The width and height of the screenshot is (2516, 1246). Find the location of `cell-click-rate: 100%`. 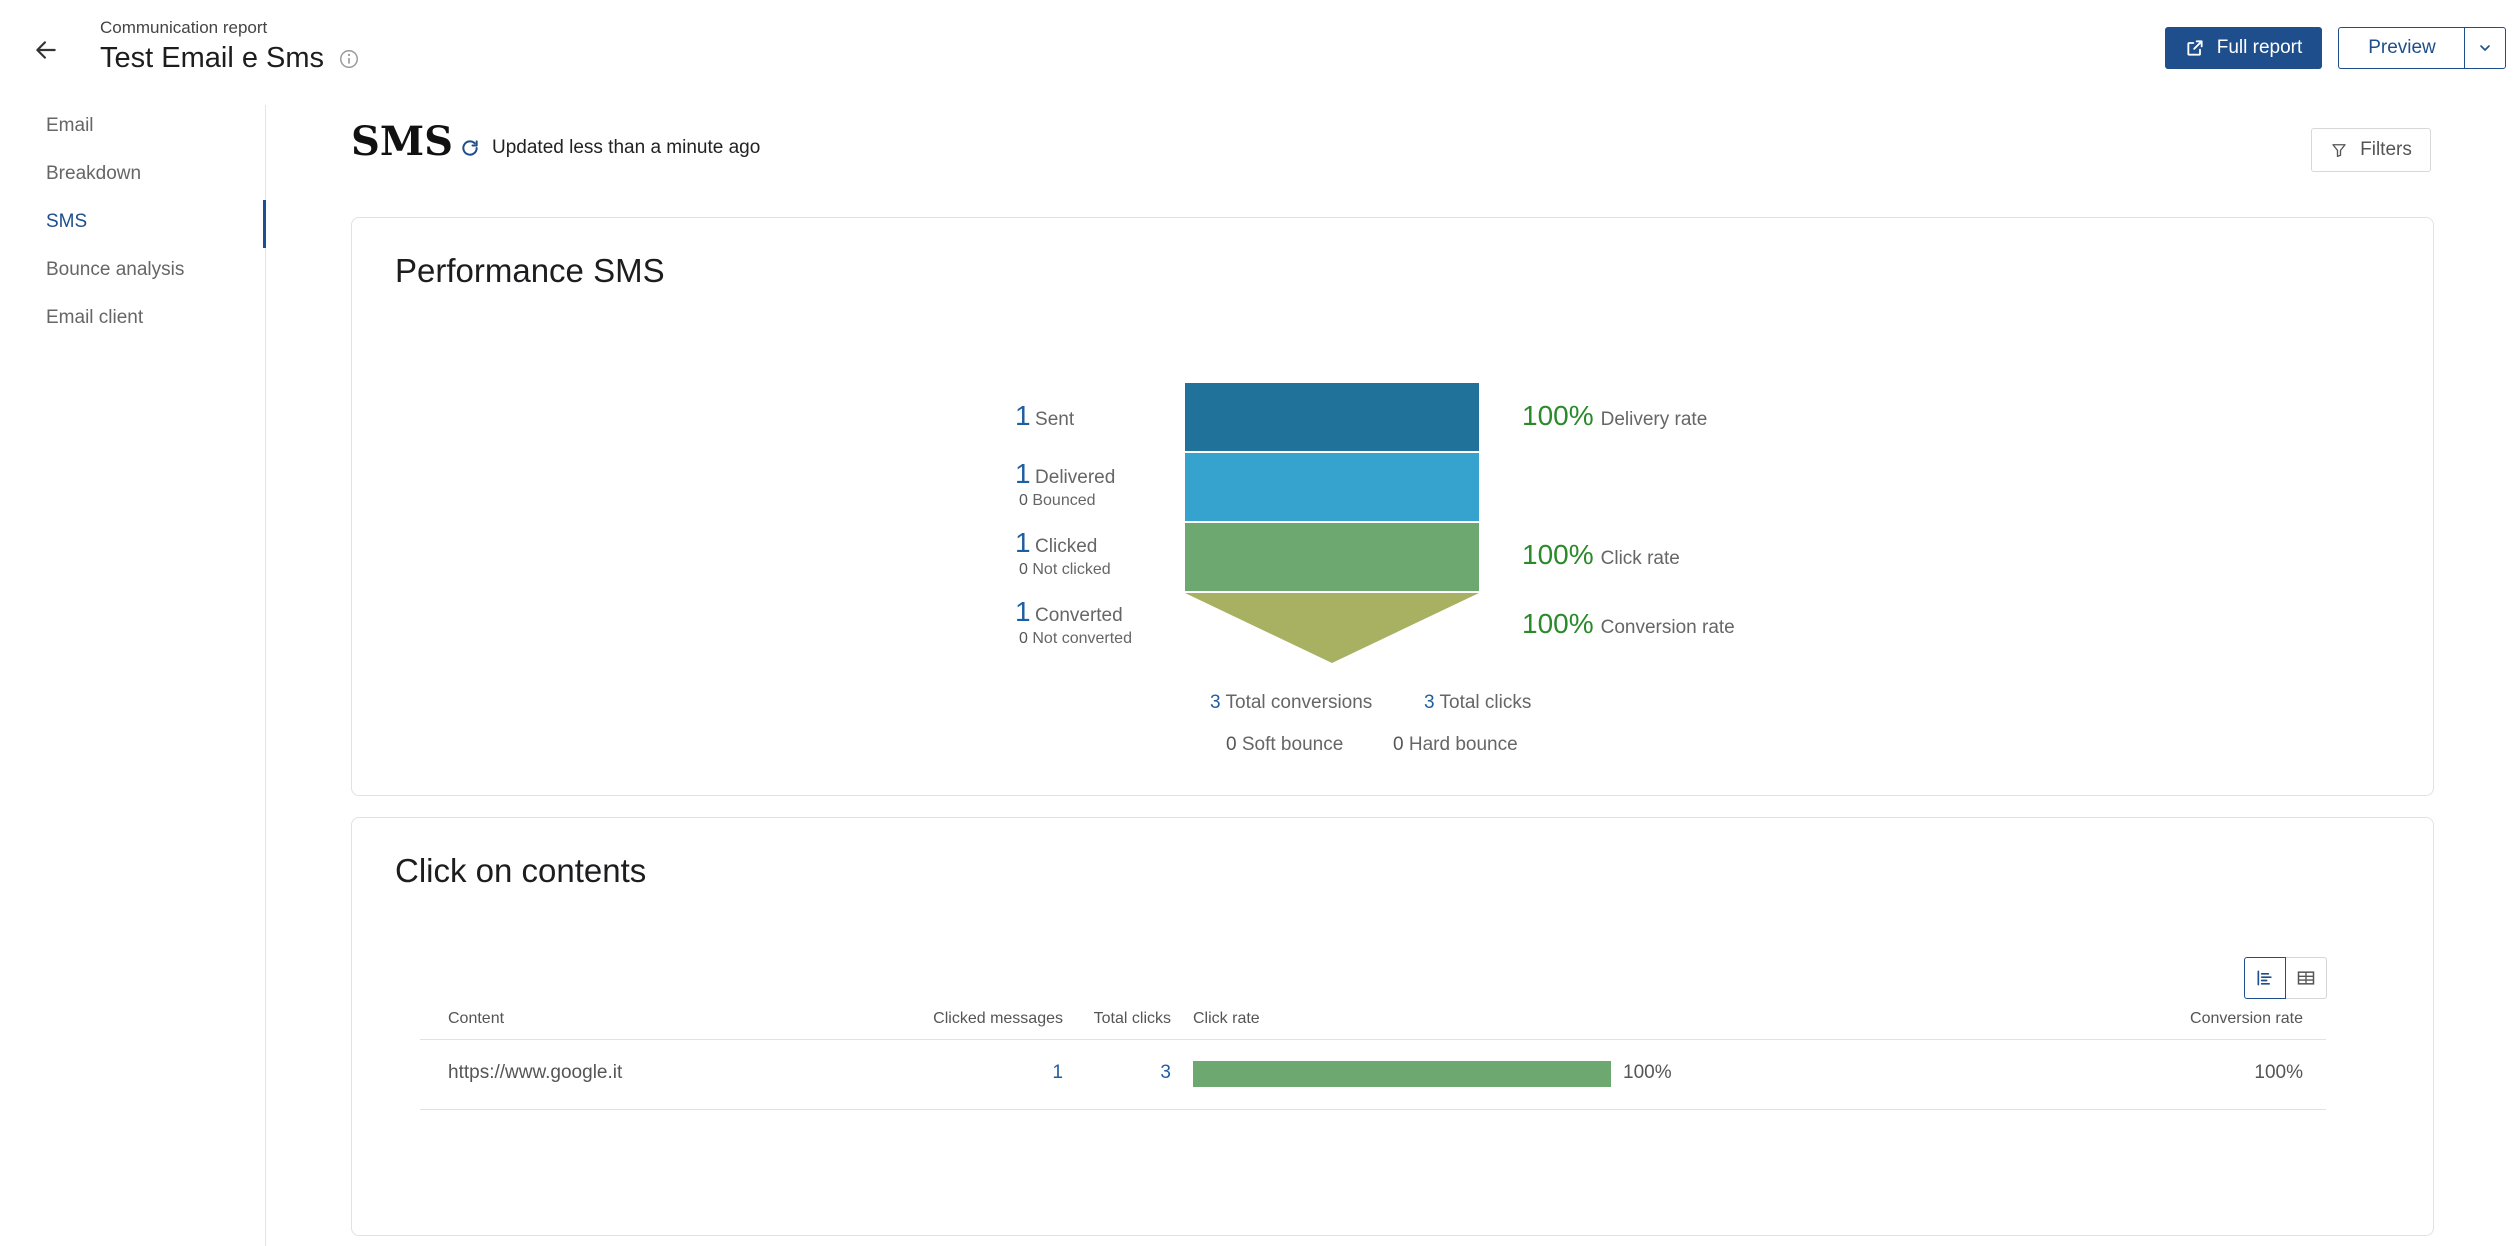

cell-click-rate: 100% is located at coordinates (1647, 1072).